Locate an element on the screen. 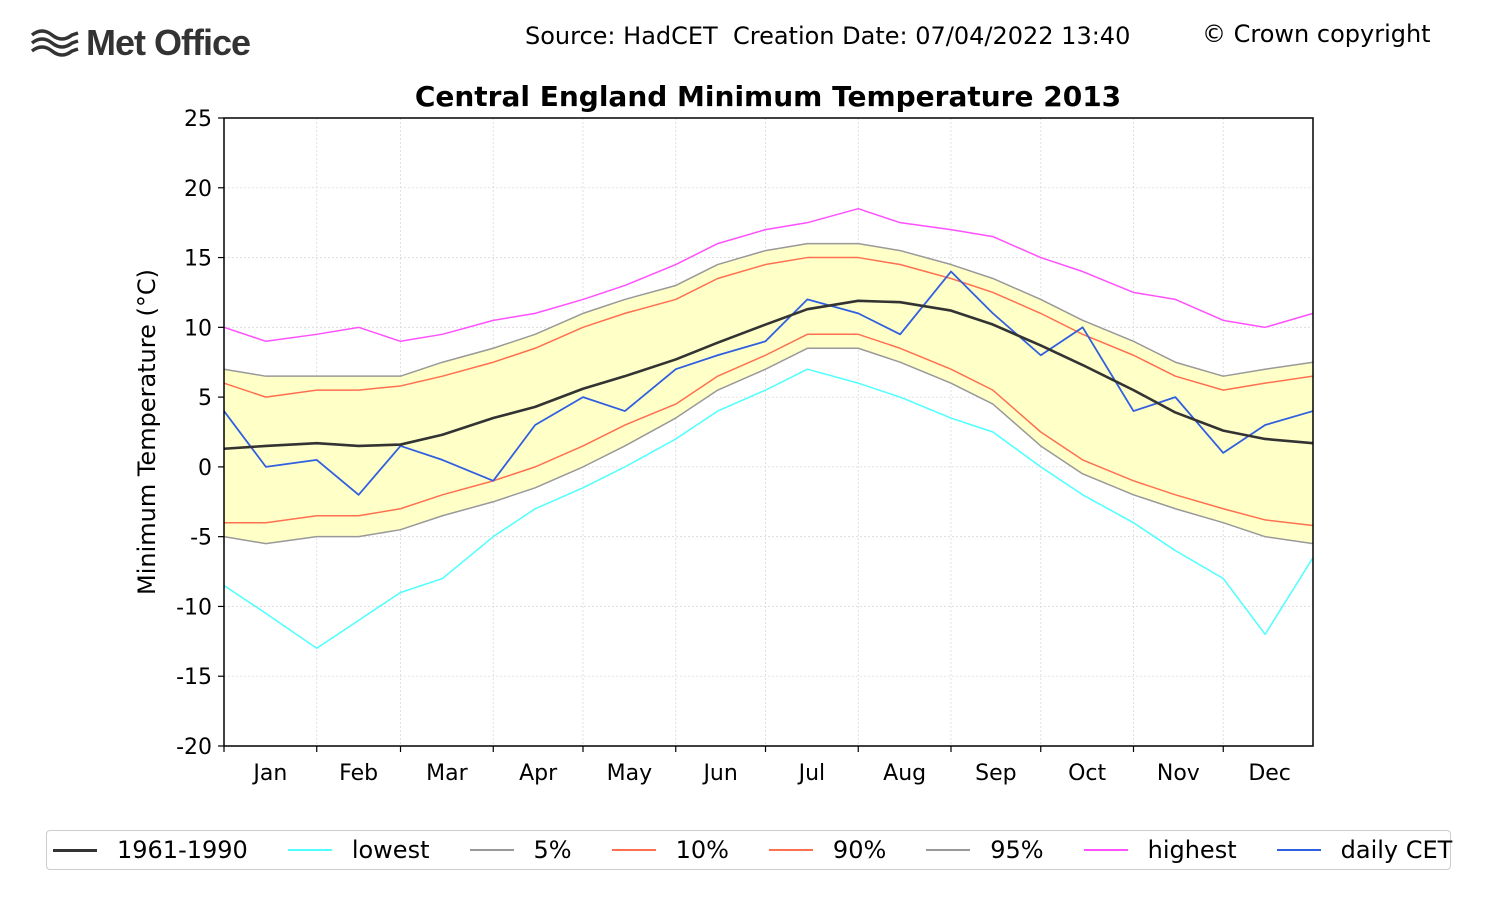 Image resolution: width=1500 pixels, height=900 pixels. y-tick-label: -20 is located at coordinates (194, 747).